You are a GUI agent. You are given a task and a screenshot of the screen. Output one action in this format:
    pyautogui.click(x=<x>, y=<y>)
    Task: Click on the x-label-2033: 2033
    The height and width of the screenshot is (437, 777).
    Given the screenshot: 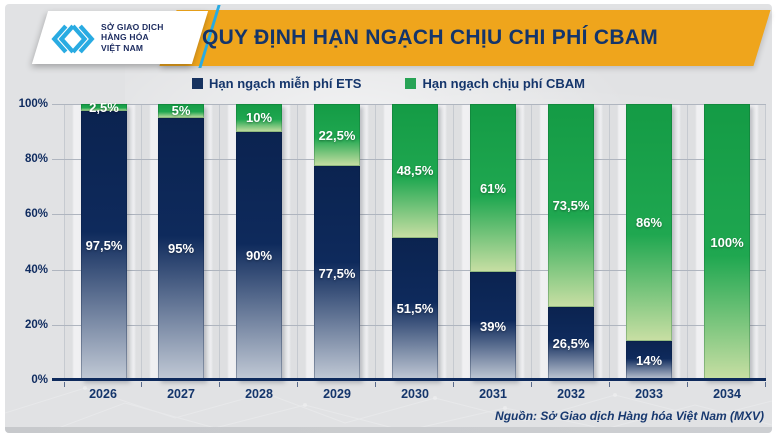 What is the action you would take?
    pyautogui.click(x=649, y=394)
    